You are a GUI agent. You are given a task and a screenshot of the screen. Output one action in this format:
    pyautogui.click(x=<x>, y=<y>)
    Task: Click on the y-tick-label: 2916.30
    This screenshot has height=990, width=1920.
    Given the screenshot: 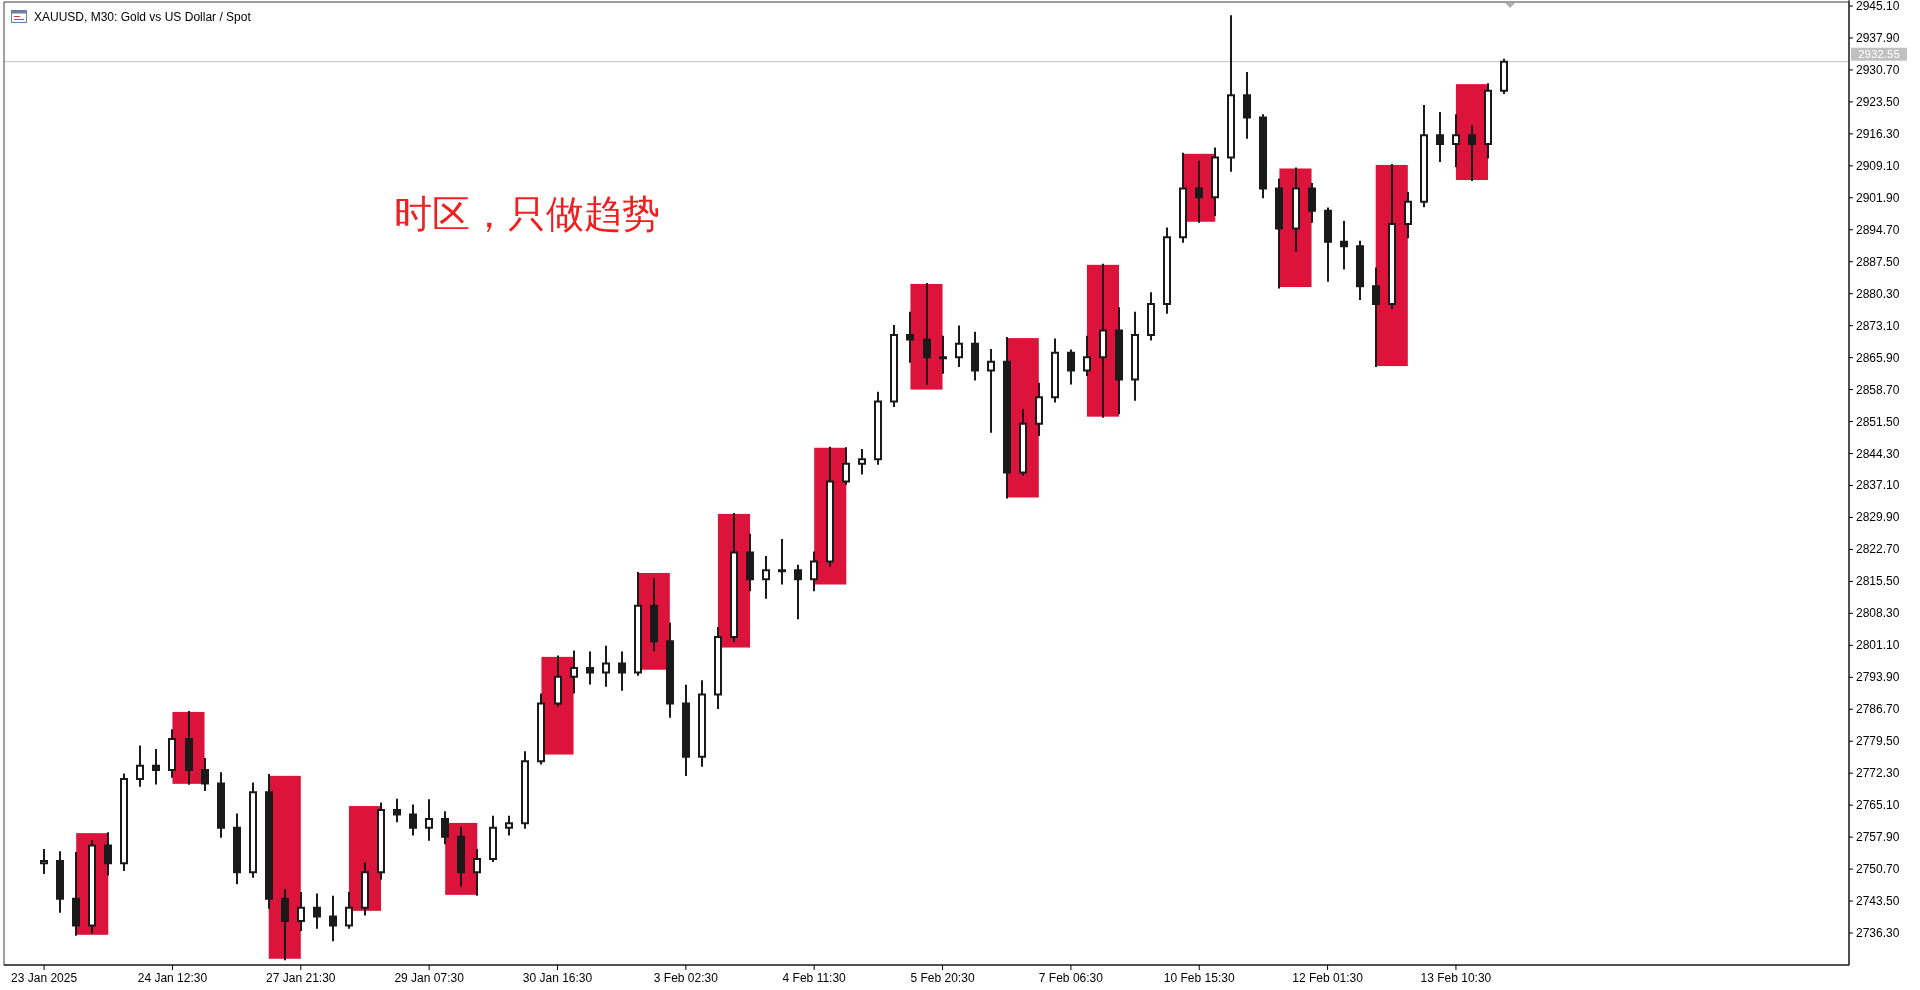 What is the action you would take?
    pyautogui.click(x=1878, y=133)
    